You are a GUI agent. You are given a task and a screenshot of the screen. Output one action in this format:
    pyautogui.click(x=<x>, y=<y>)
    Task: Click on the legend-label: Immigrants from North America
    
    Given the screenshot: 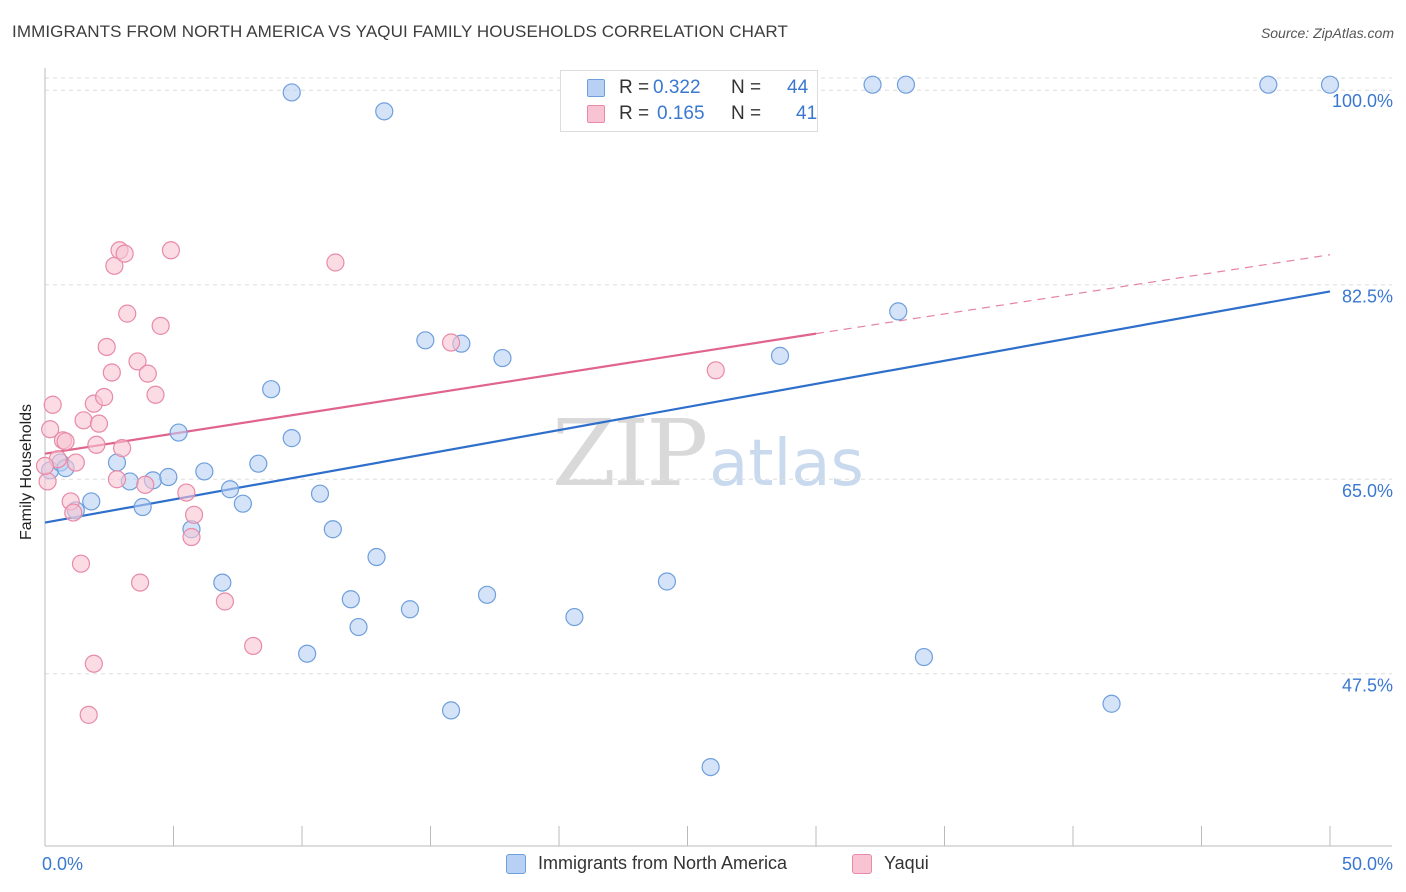 What is the action you would take?
    pyautogui.click(x=663, y=863)
    